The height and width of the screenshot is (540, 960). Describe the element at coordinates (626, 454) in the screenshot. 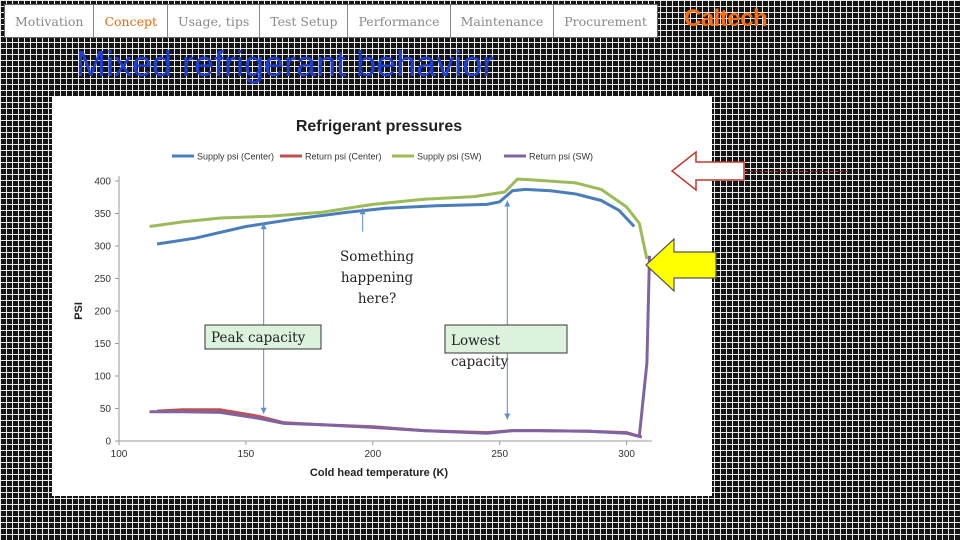

I see `x-tick-label: 300` at that location.